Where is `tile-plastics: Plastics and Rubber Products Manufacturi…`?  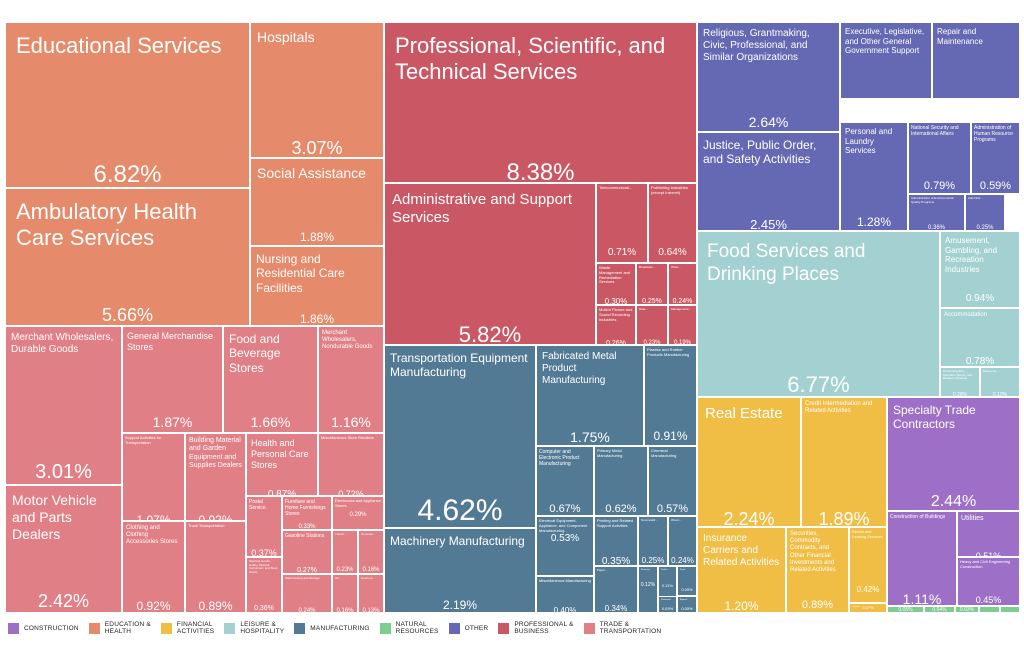 tile-plastics: Plastics and Rubber Products Manufacturi… is located at coordinates (670, 395).